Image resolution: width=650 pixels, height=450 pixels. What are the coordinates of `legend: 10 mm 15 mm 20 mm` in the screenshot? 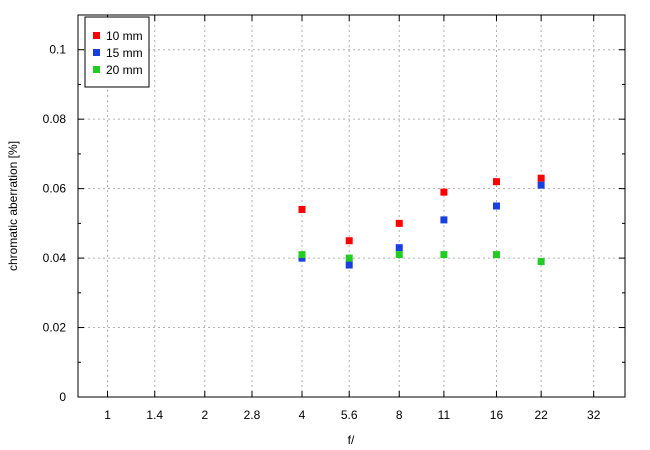 It's located at (117, 52).